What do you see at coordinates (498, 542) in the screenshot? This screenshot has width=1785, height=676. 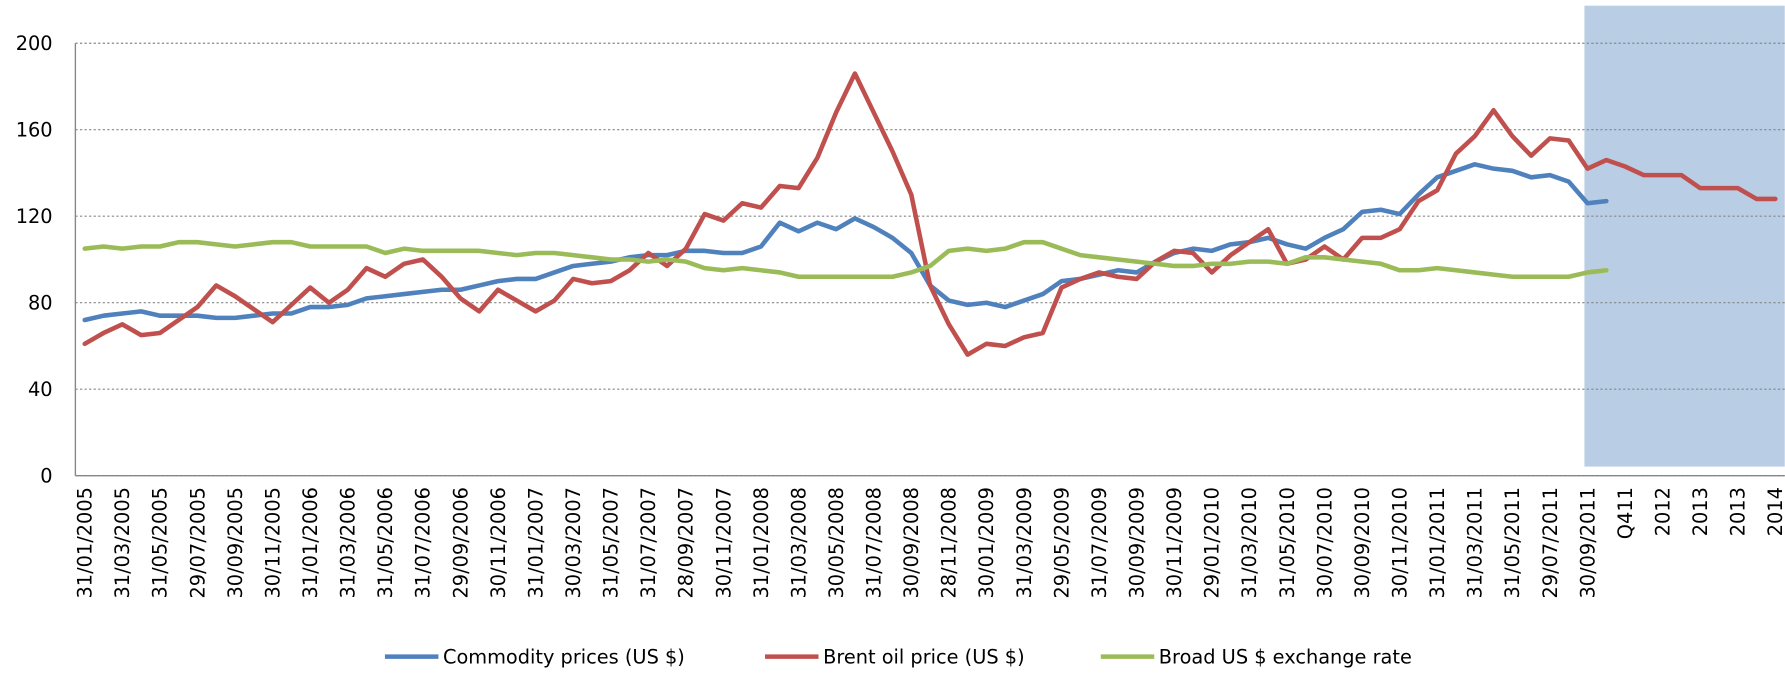 I see `x-tick-label: 30/11/2006` at bounding box center [498, 542].